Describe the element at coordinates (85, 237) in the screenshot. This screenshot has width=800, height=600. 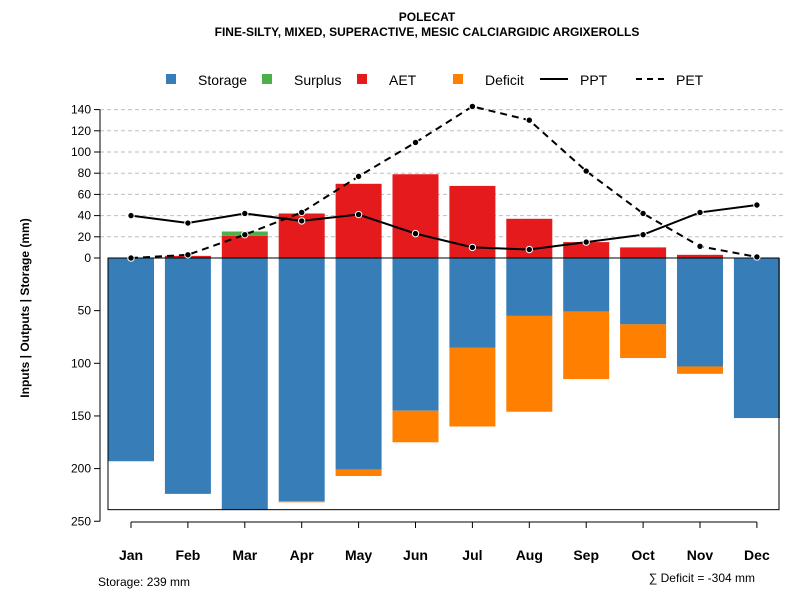
I see `y-tick-label-20: 20` at that location.